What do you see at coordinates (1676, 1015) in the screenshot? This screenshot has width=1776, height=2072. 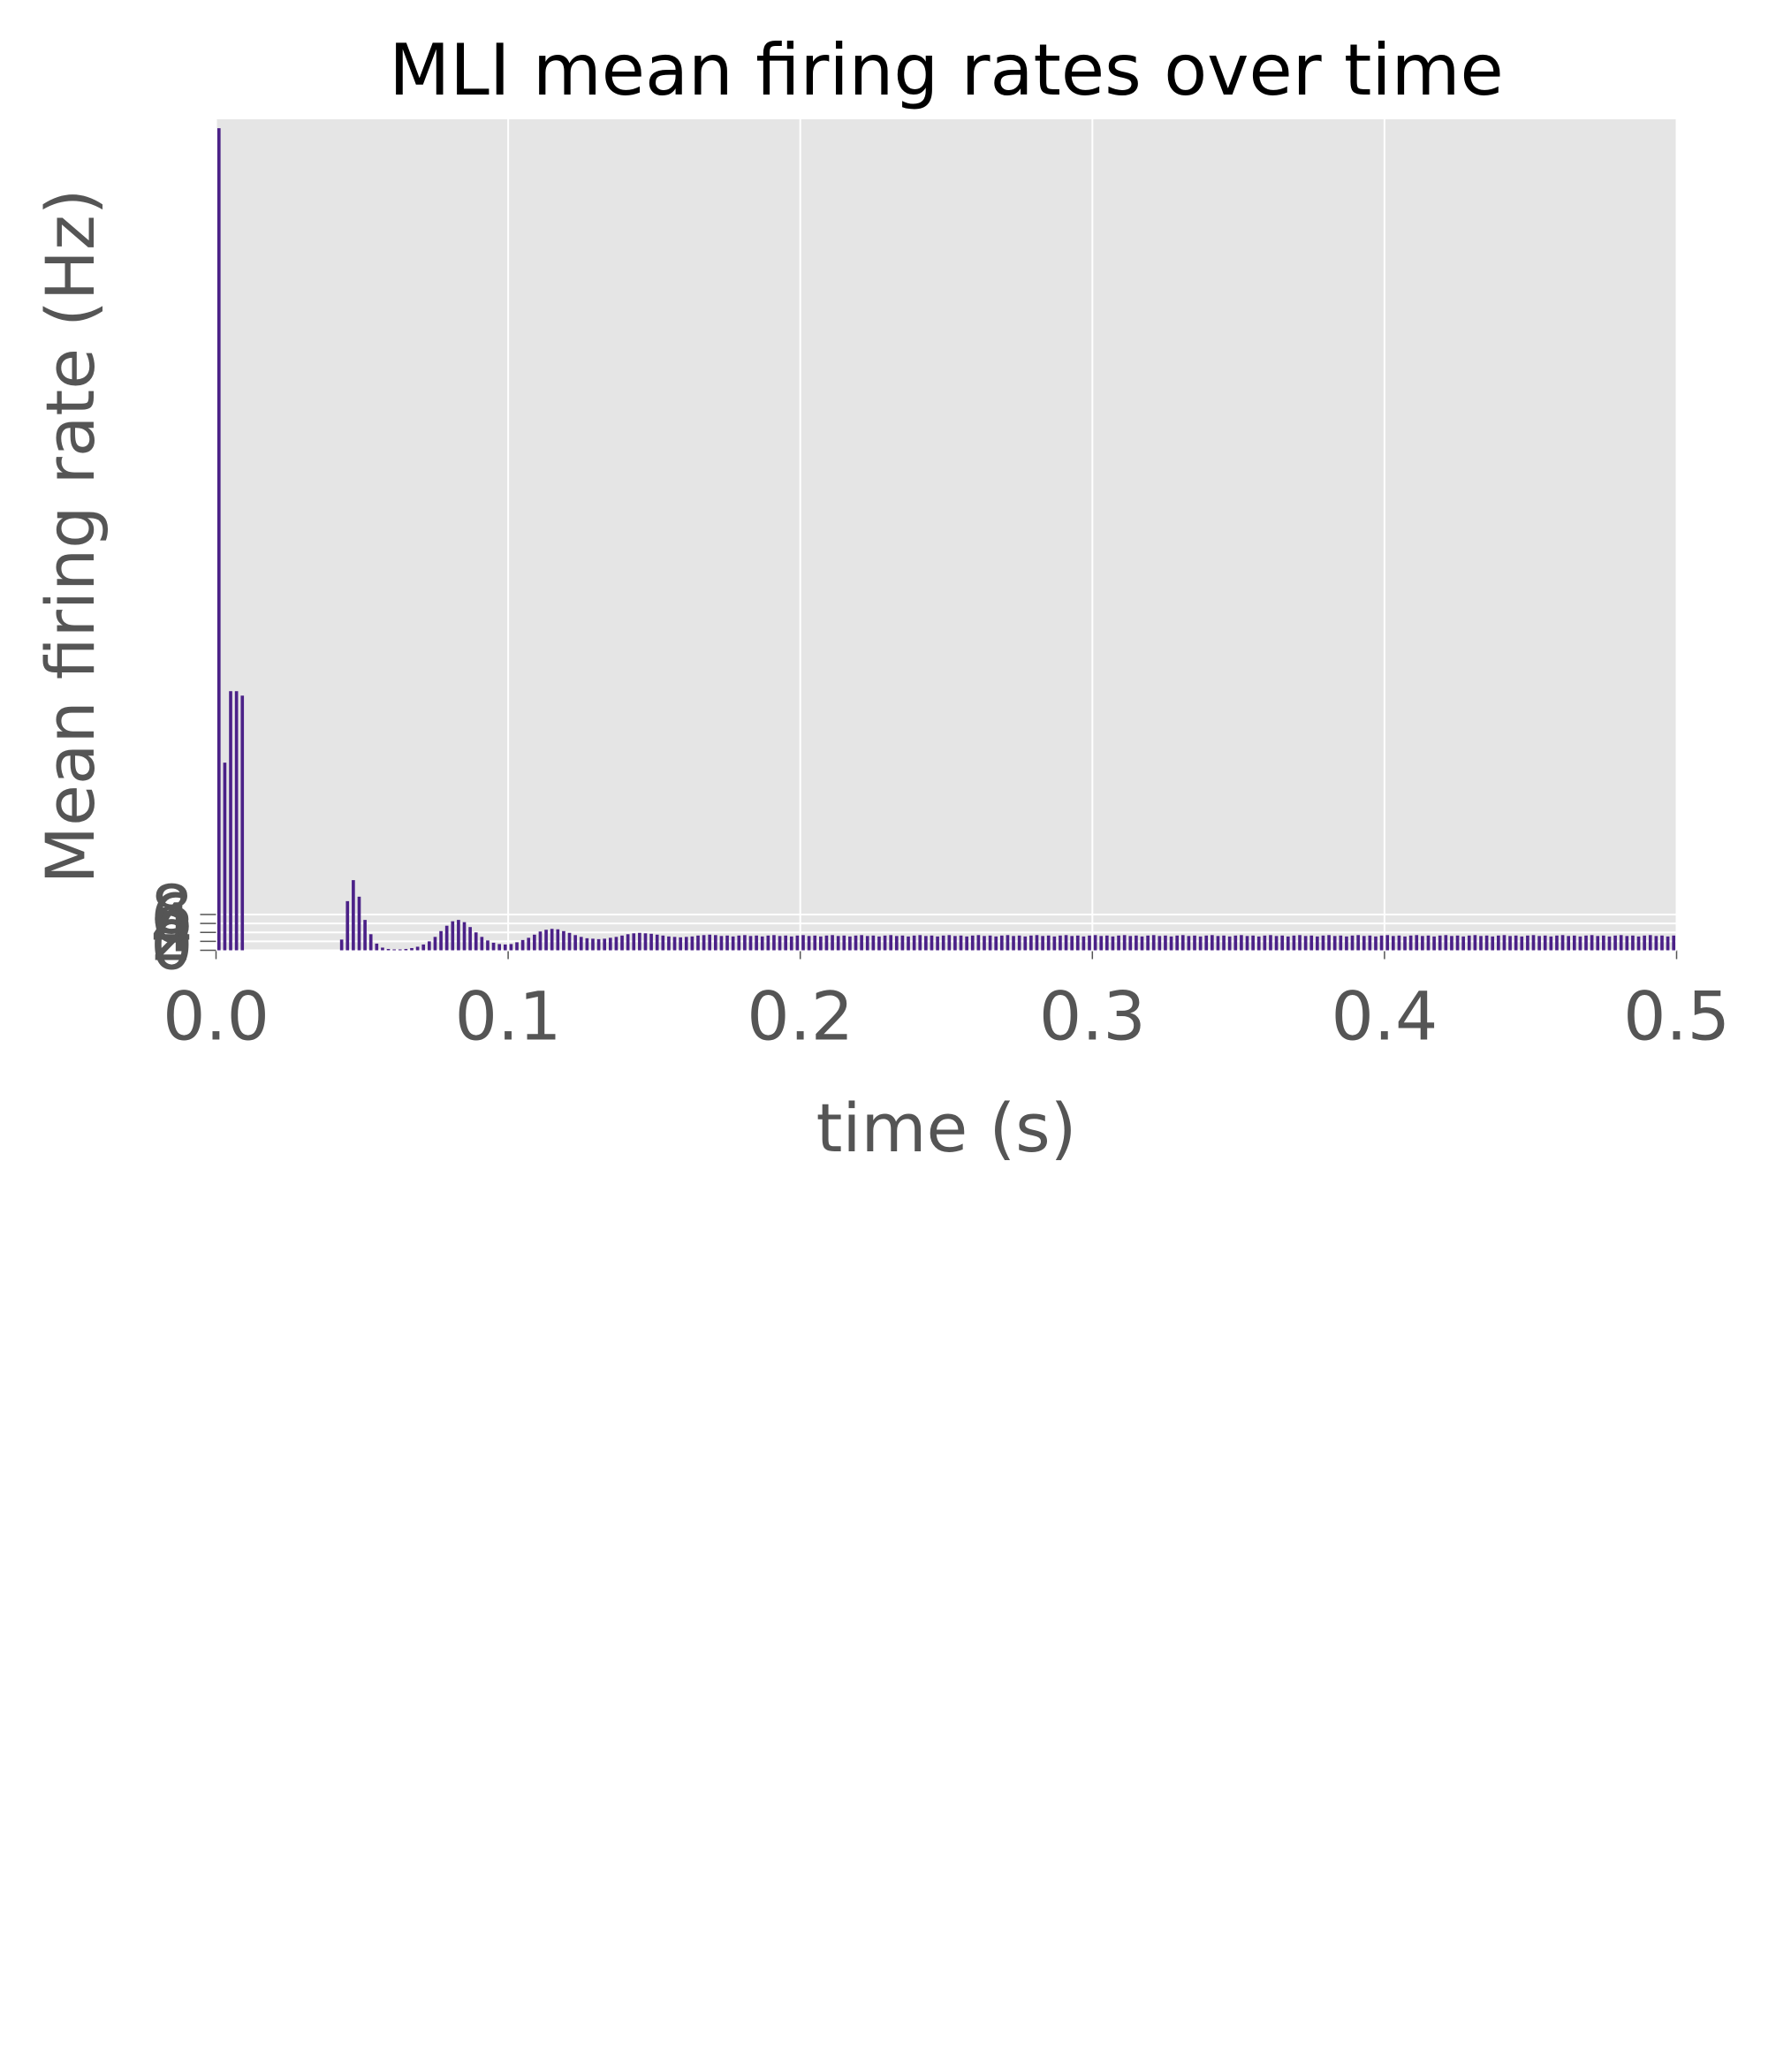 I see `x-tick-label: 0.5` at bounding box center [1676, 1015].